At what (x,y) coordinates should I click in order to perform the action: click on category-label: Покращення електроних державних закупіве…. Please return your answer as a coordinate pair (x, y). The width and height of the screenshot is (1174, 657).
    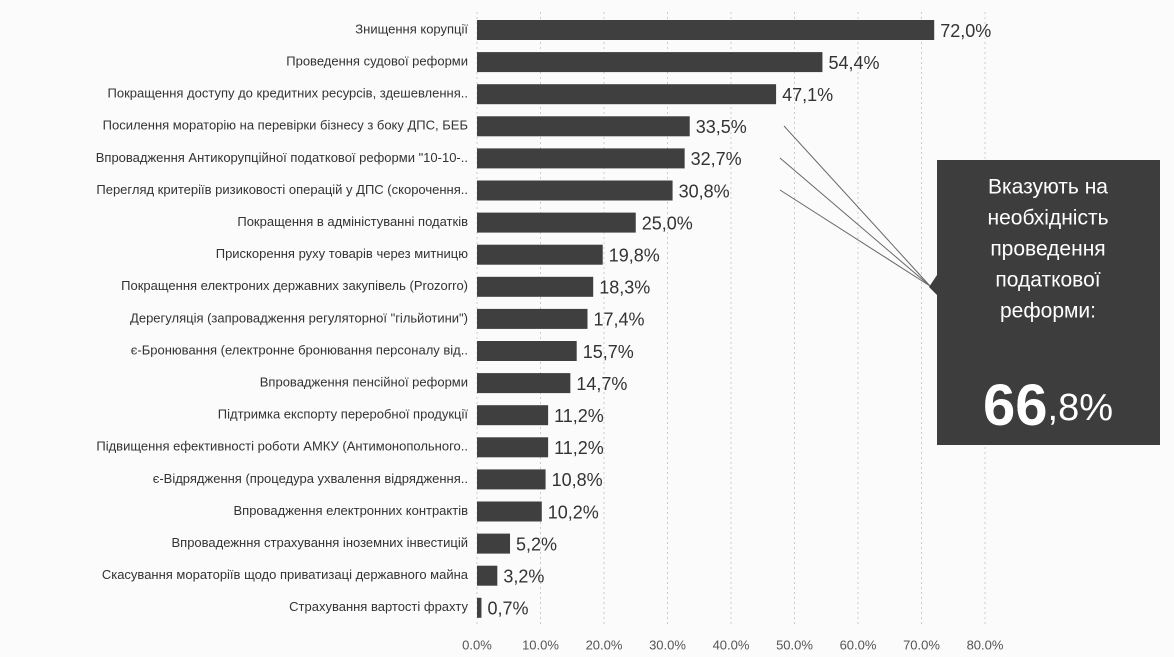
    Looking at the image, I should click on (294, 285).